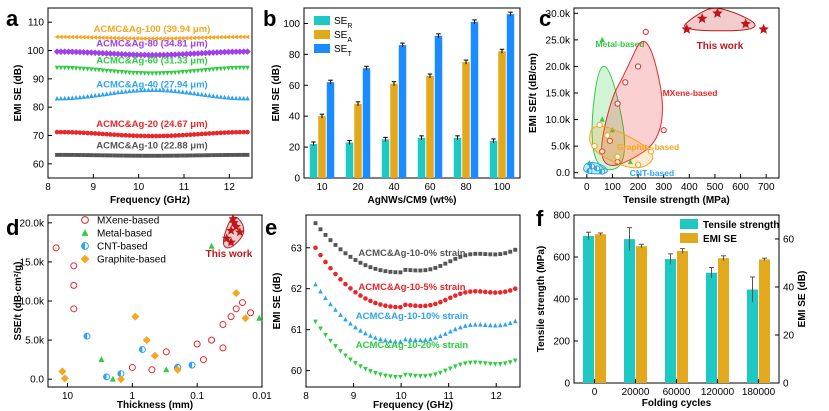 The image size is (829, 411). What do you see at coordinates (269, 18) in the screenshot?
I see `panel-letter: b` at bounding box center [269, 18].